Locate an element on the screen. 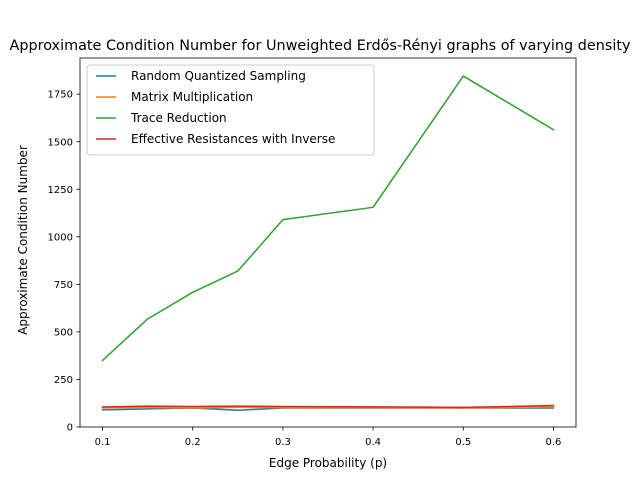  x-tick-label: 0.2 is located at coordinates (193, 442).